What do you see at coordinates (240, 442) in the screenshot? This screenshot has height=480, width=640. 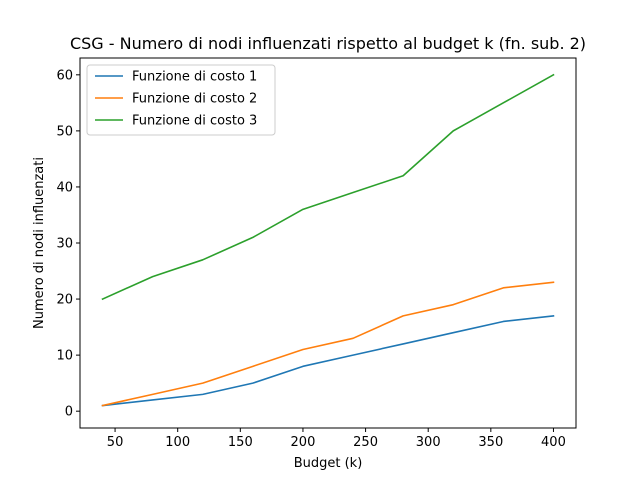 I see `x-tick-label: 150` at bounding box center [240, 442].